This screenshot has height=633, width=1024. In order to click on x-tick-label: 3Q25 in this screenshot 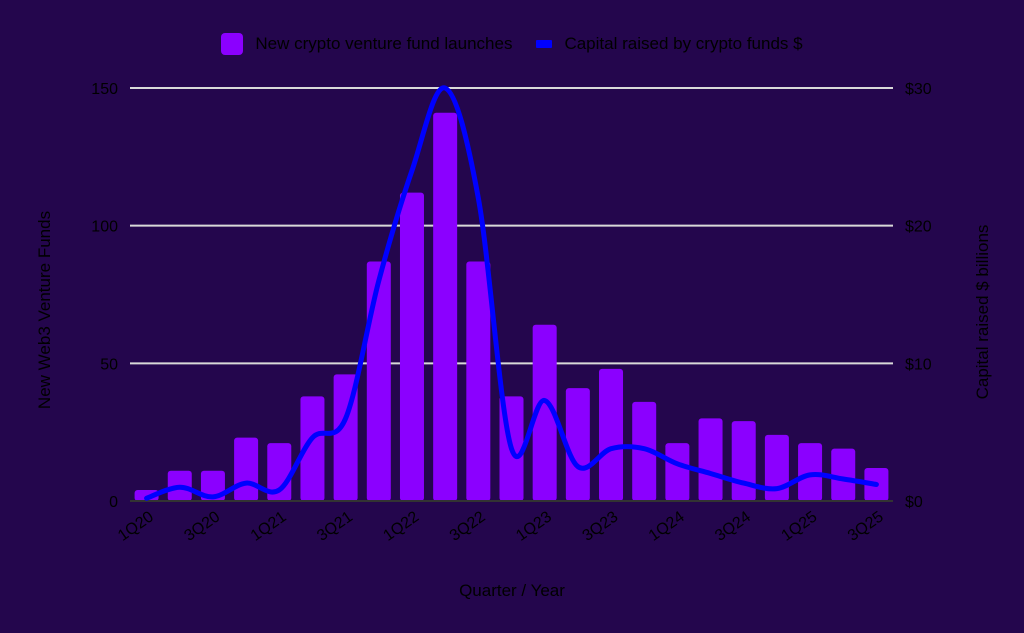, I will do `click(866, 526)`.